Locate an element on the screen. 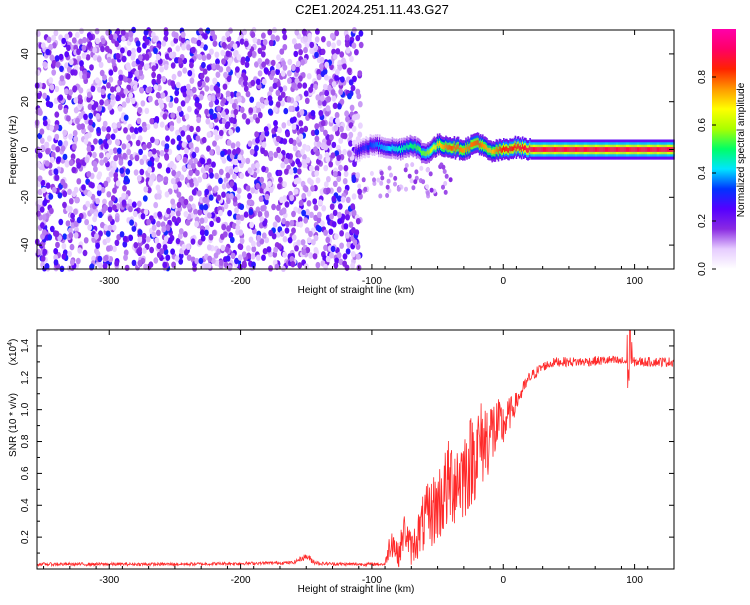  y-tick-label: 1.0 is located at coordinates (25, 409).